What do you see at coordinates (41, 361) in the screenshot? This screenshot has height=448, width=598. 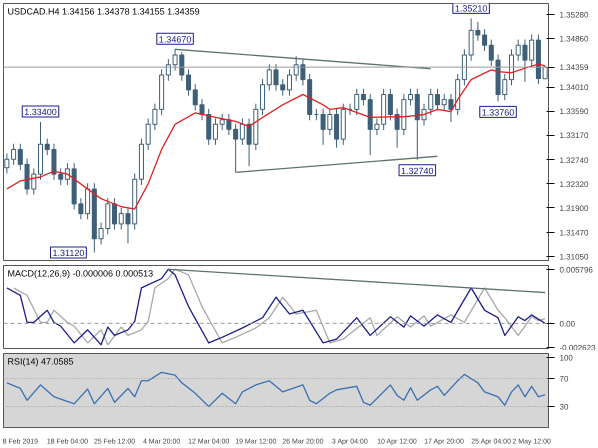 I see `chart-title: RSI(14) 47.0585` at bounding box center [41, 361].